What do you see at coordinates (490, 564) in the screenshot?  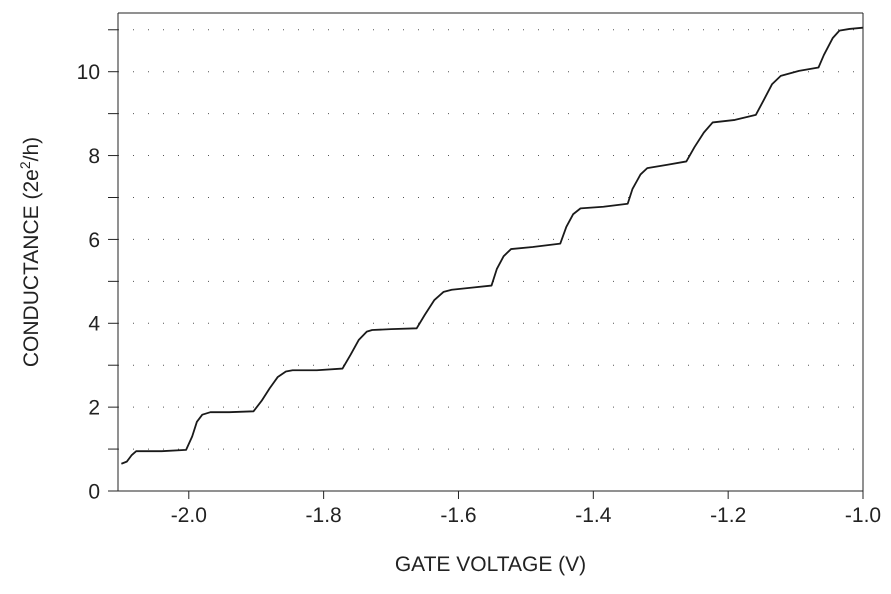 I see `x-axis-title: GATE VOLTAGE (V)` at bounding box center [490, 564].